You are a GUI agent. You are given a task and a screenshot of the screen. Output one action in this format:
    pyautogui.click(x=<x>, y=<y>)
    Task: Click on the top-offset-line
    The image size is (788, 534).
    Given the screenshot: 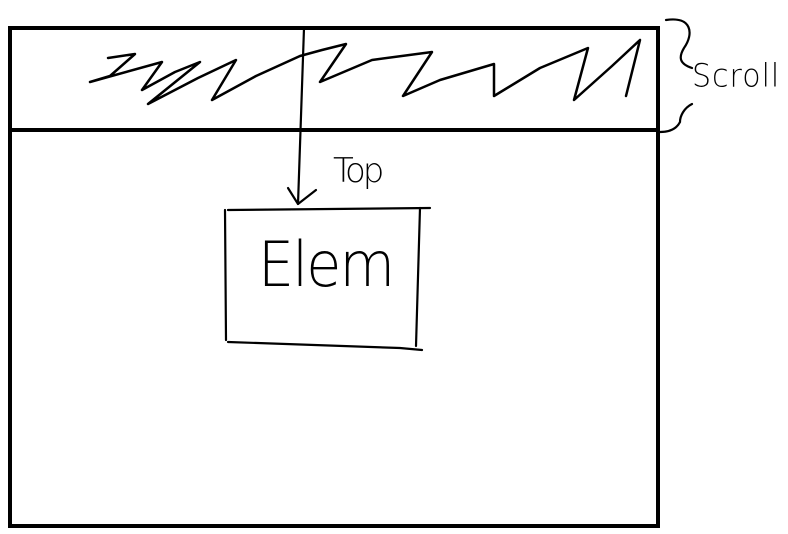 What is the action you would take?
    pyautogui.click(x=301, y=116)
    